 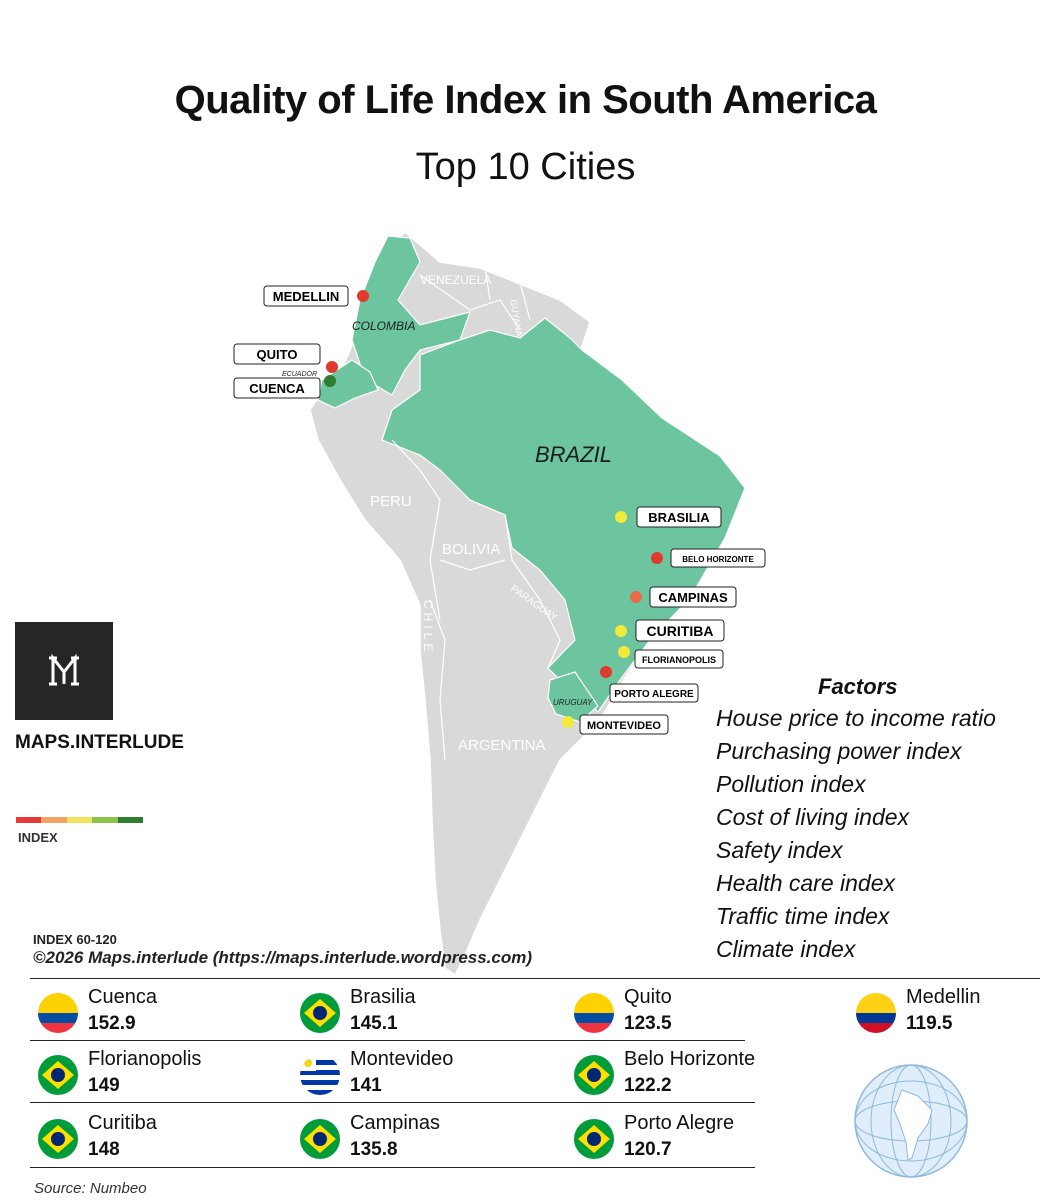 What do you see at coordinates (428, 627) in the screenshot?
I see `country-label-chile: CHILE` at bounding box center [428, 627].